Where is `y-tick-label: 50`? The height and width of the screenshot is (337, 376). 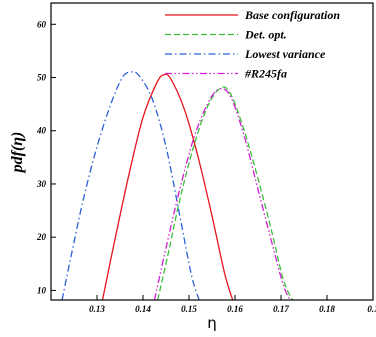 y-tick-label: 50 is located at coordinates (42, 78).